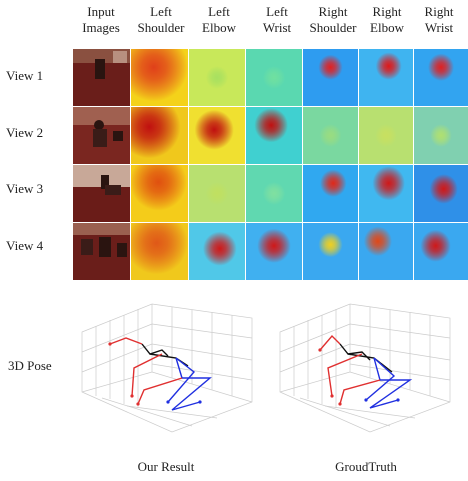 The image size is (468, 481). I want to click on joints, so click(124, 374).